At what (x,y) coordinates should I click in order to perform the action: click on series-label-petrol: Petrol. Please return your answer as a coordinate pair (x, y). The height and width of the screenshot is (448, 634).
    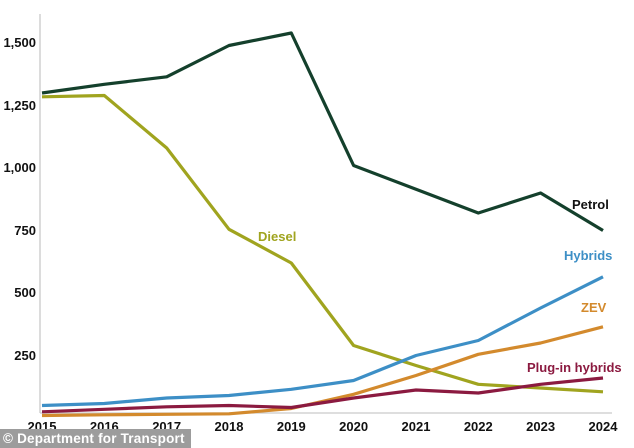
    Looking at the image, I should click on (590, 204).